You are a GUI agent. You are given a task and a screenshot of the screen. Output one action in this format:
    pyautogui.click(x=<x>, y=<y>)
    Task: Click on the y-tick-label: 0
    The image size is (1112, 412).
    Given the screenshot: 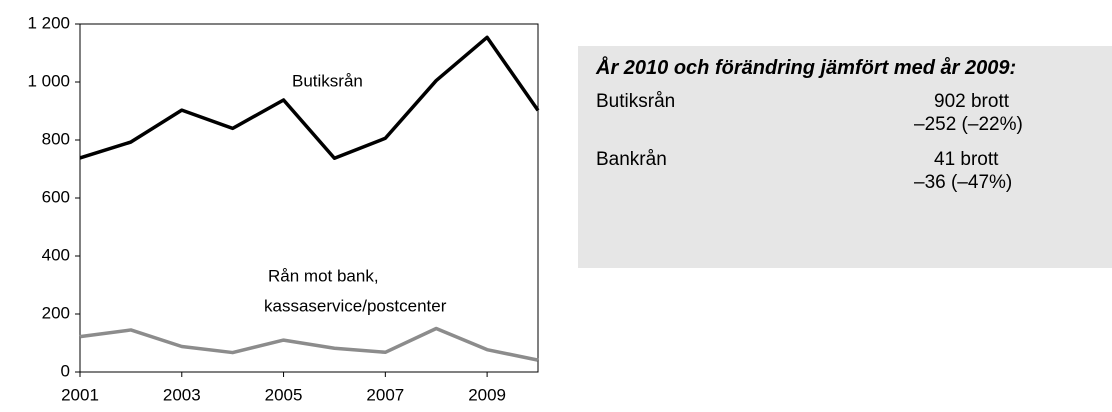 What is the action you would take?
    pyautogui.click(x=65, y=370)
    